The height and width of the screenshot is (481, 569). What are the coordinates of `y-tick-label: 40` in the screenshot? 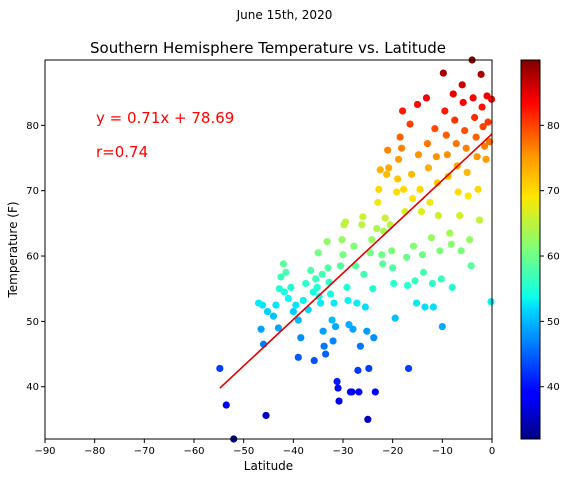 It's located at (32, 387).